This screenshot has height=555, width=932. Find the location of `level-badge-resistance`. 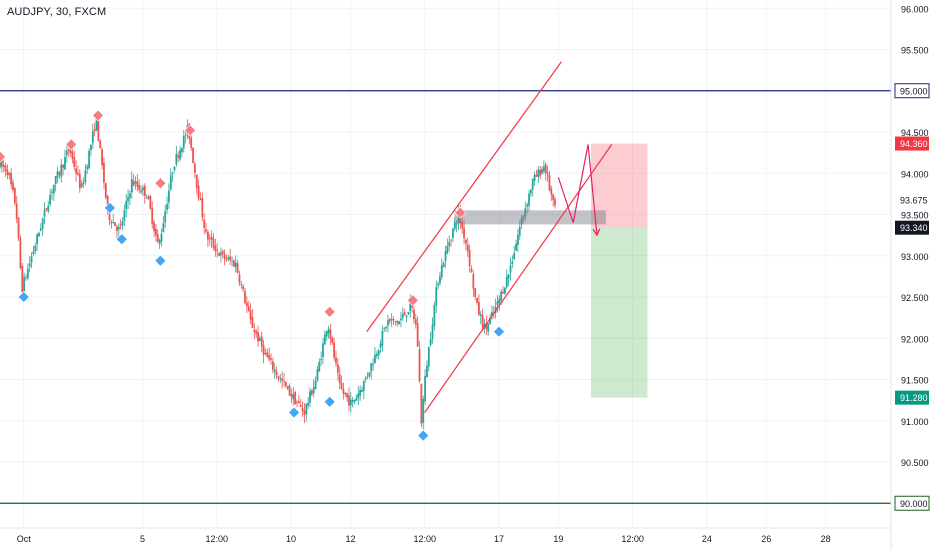

level-badge-resistance is located at coordinates (912, 91).